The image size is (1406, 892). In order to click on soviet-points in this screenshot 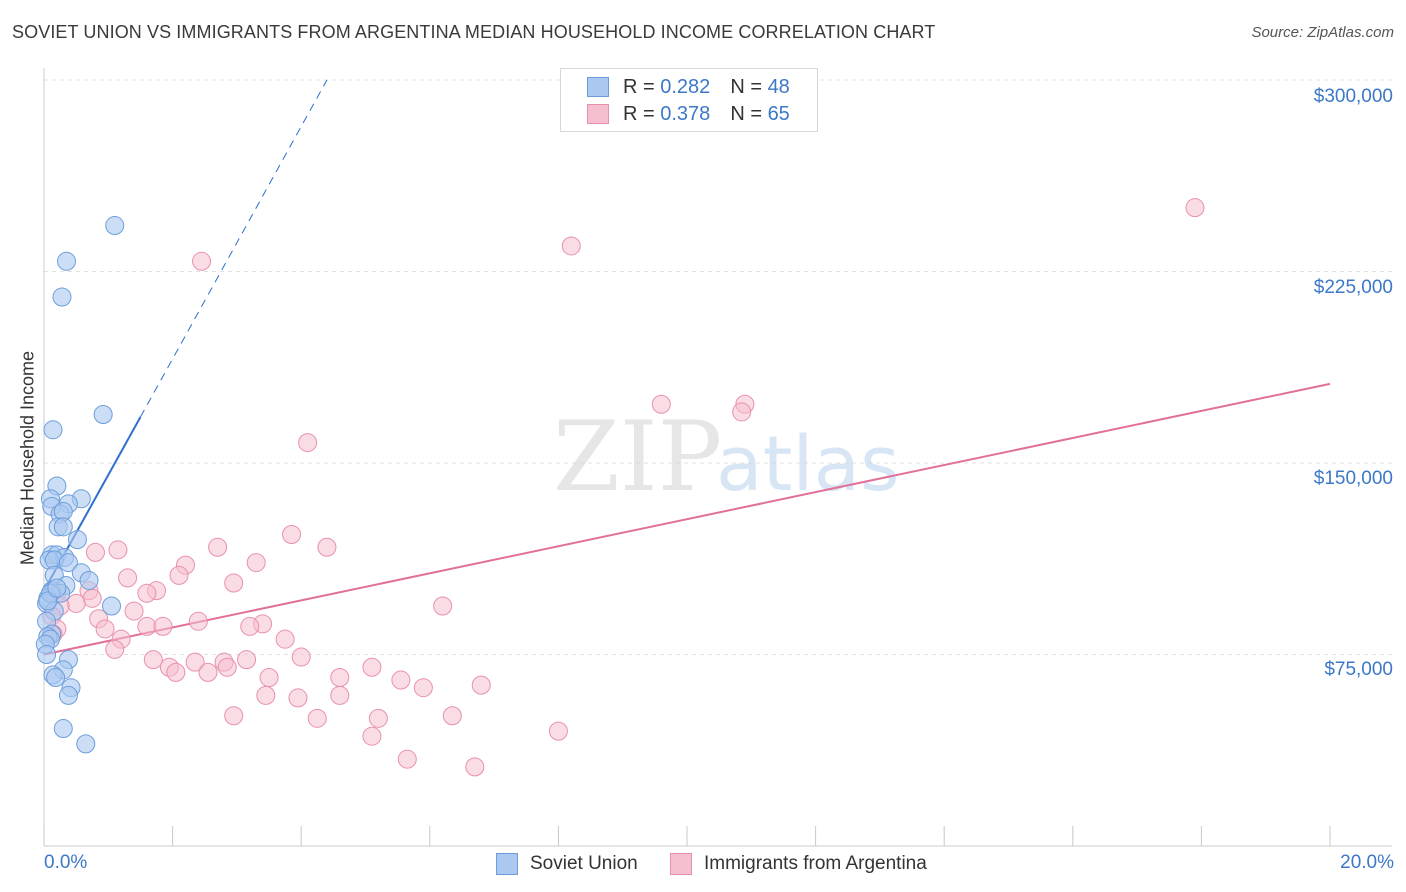, I will do `click(80, 485)`.